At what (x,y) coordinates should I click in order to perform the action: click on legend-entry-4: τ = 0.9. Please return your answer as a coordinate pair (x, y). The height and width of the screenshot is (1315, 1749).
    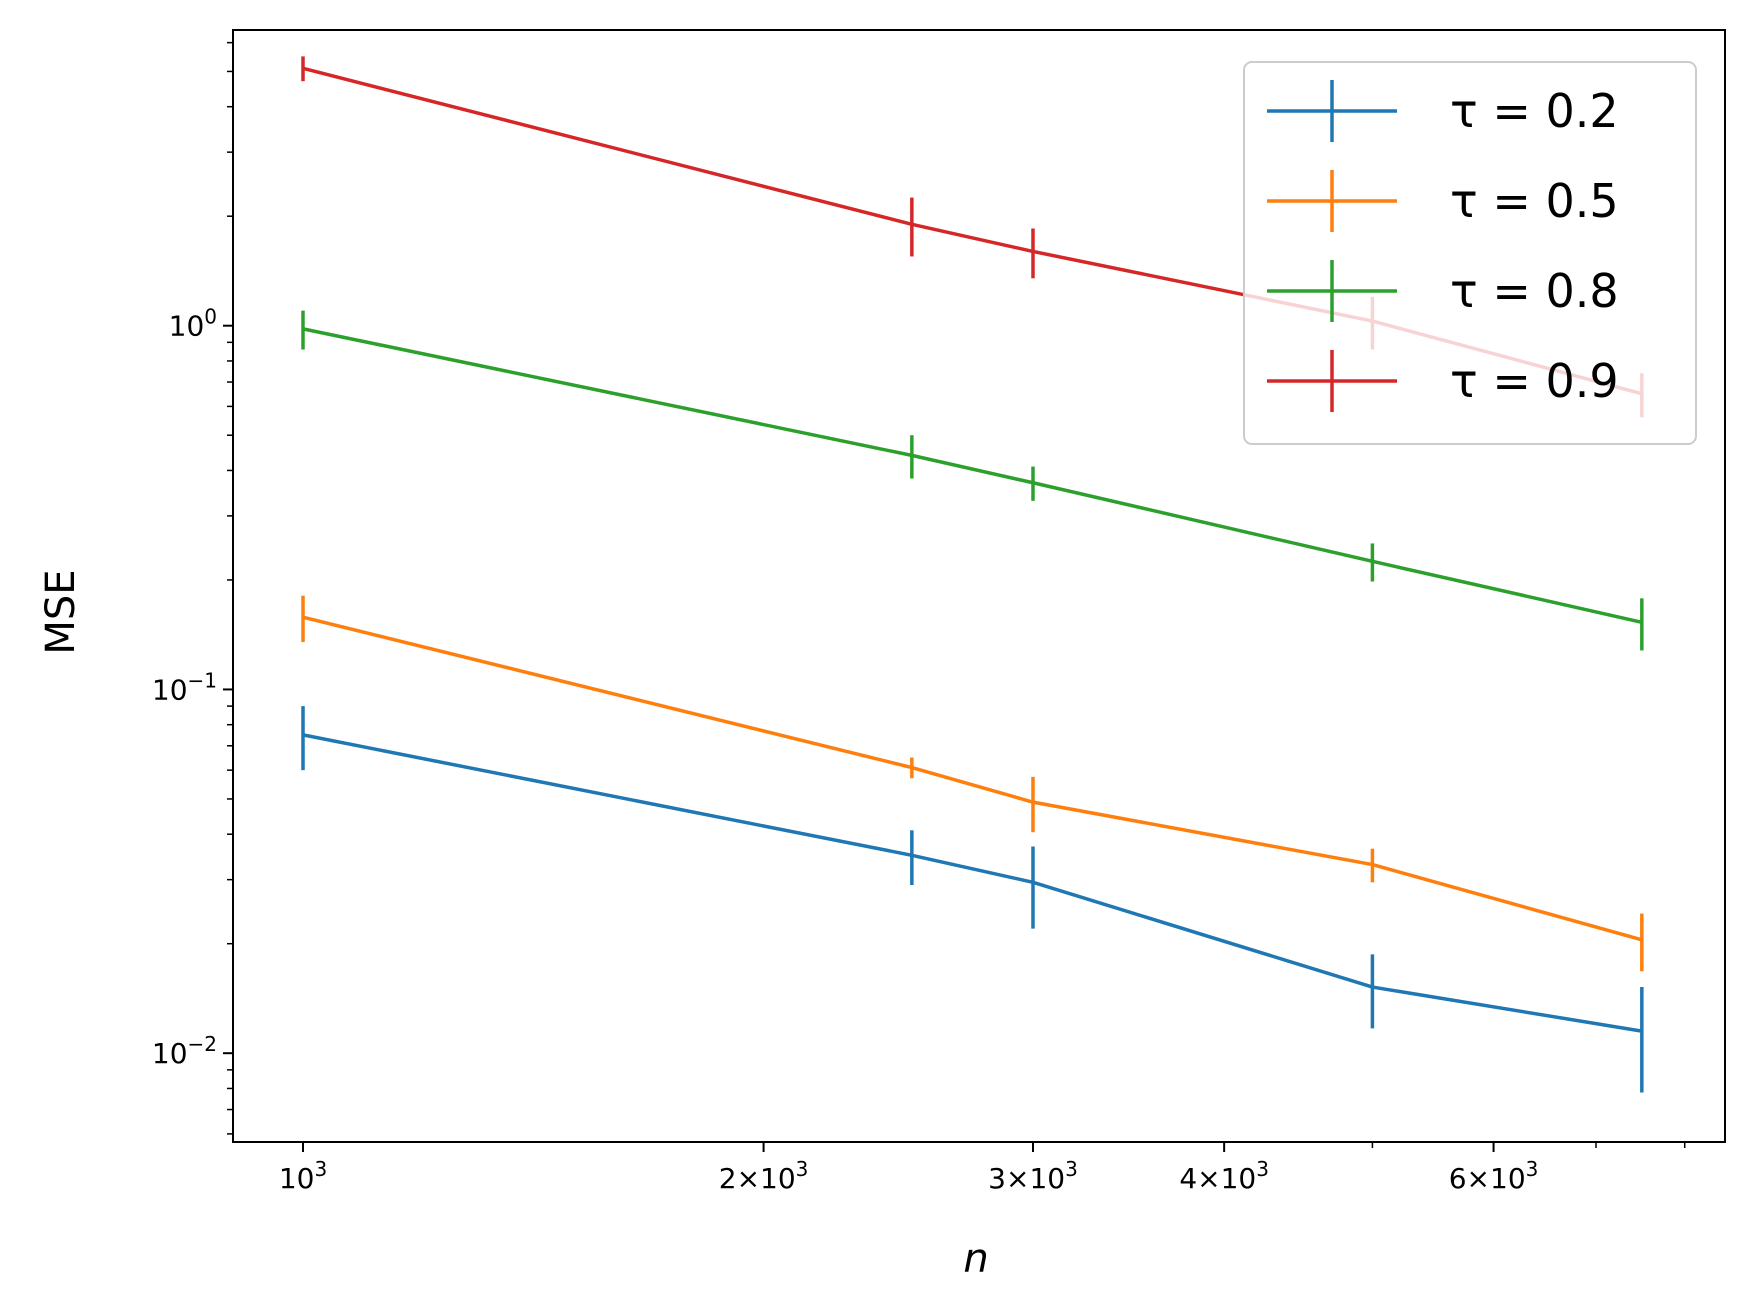
    Looking at the image, I should click on (1443, 381).